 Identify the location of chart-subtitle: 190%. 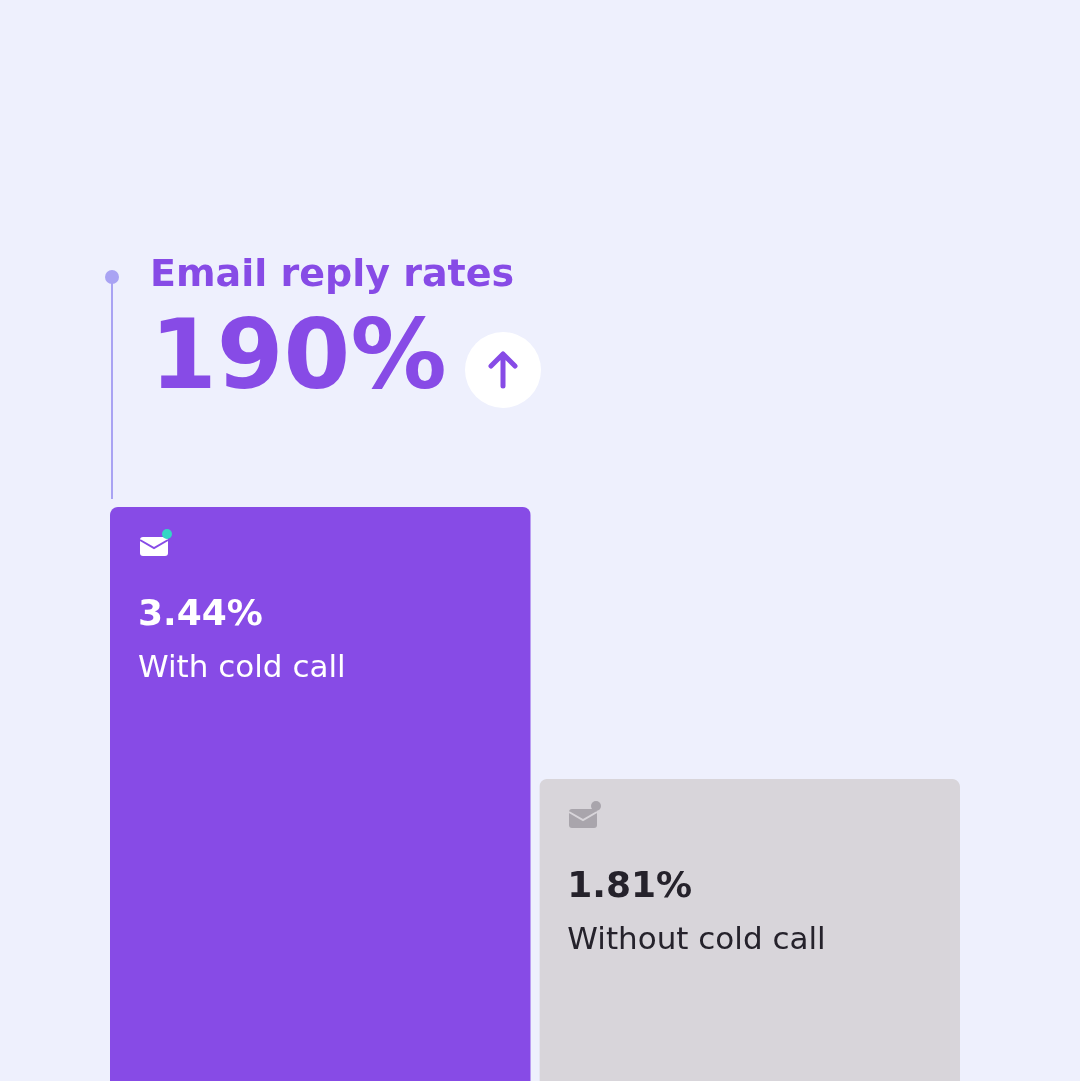
(298, 355).